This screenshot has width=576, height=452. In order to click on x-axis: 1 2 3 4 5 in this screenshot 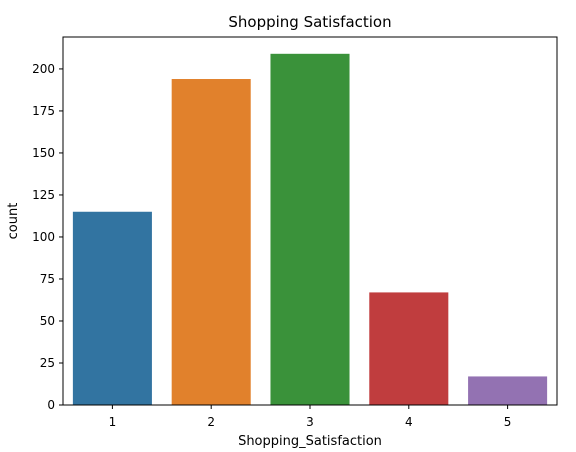, I will do `click(310, 417)`.